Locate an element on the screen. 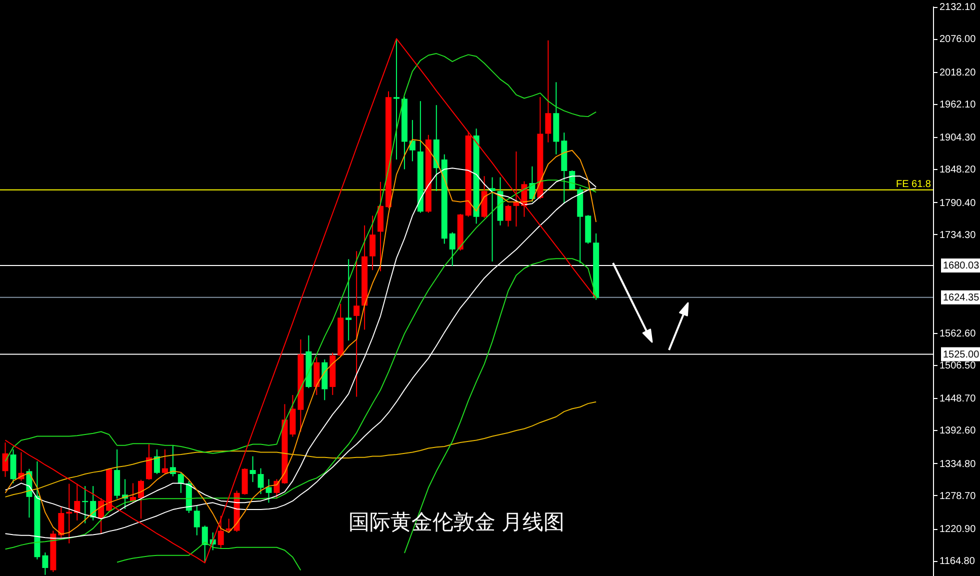  y-tick-label: 1392.60 is located at coordinates (958, 431).